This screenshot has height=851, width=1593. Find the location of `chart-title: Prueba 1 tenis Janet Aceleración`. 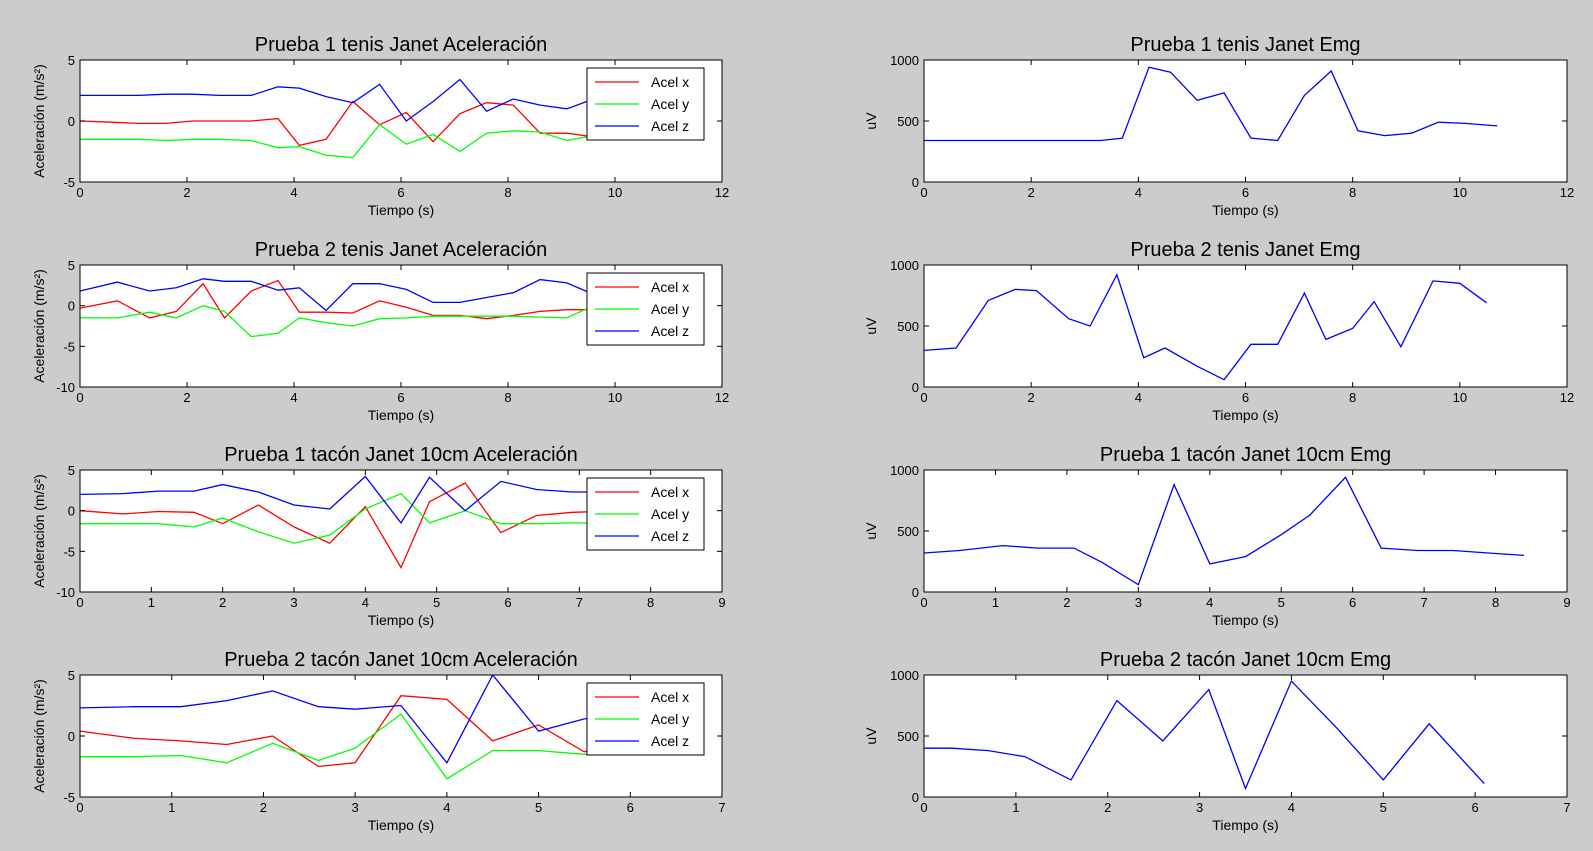

chart-title: Prueba 1 tenis Janet Aceleración is located at coordinates (401, 45).